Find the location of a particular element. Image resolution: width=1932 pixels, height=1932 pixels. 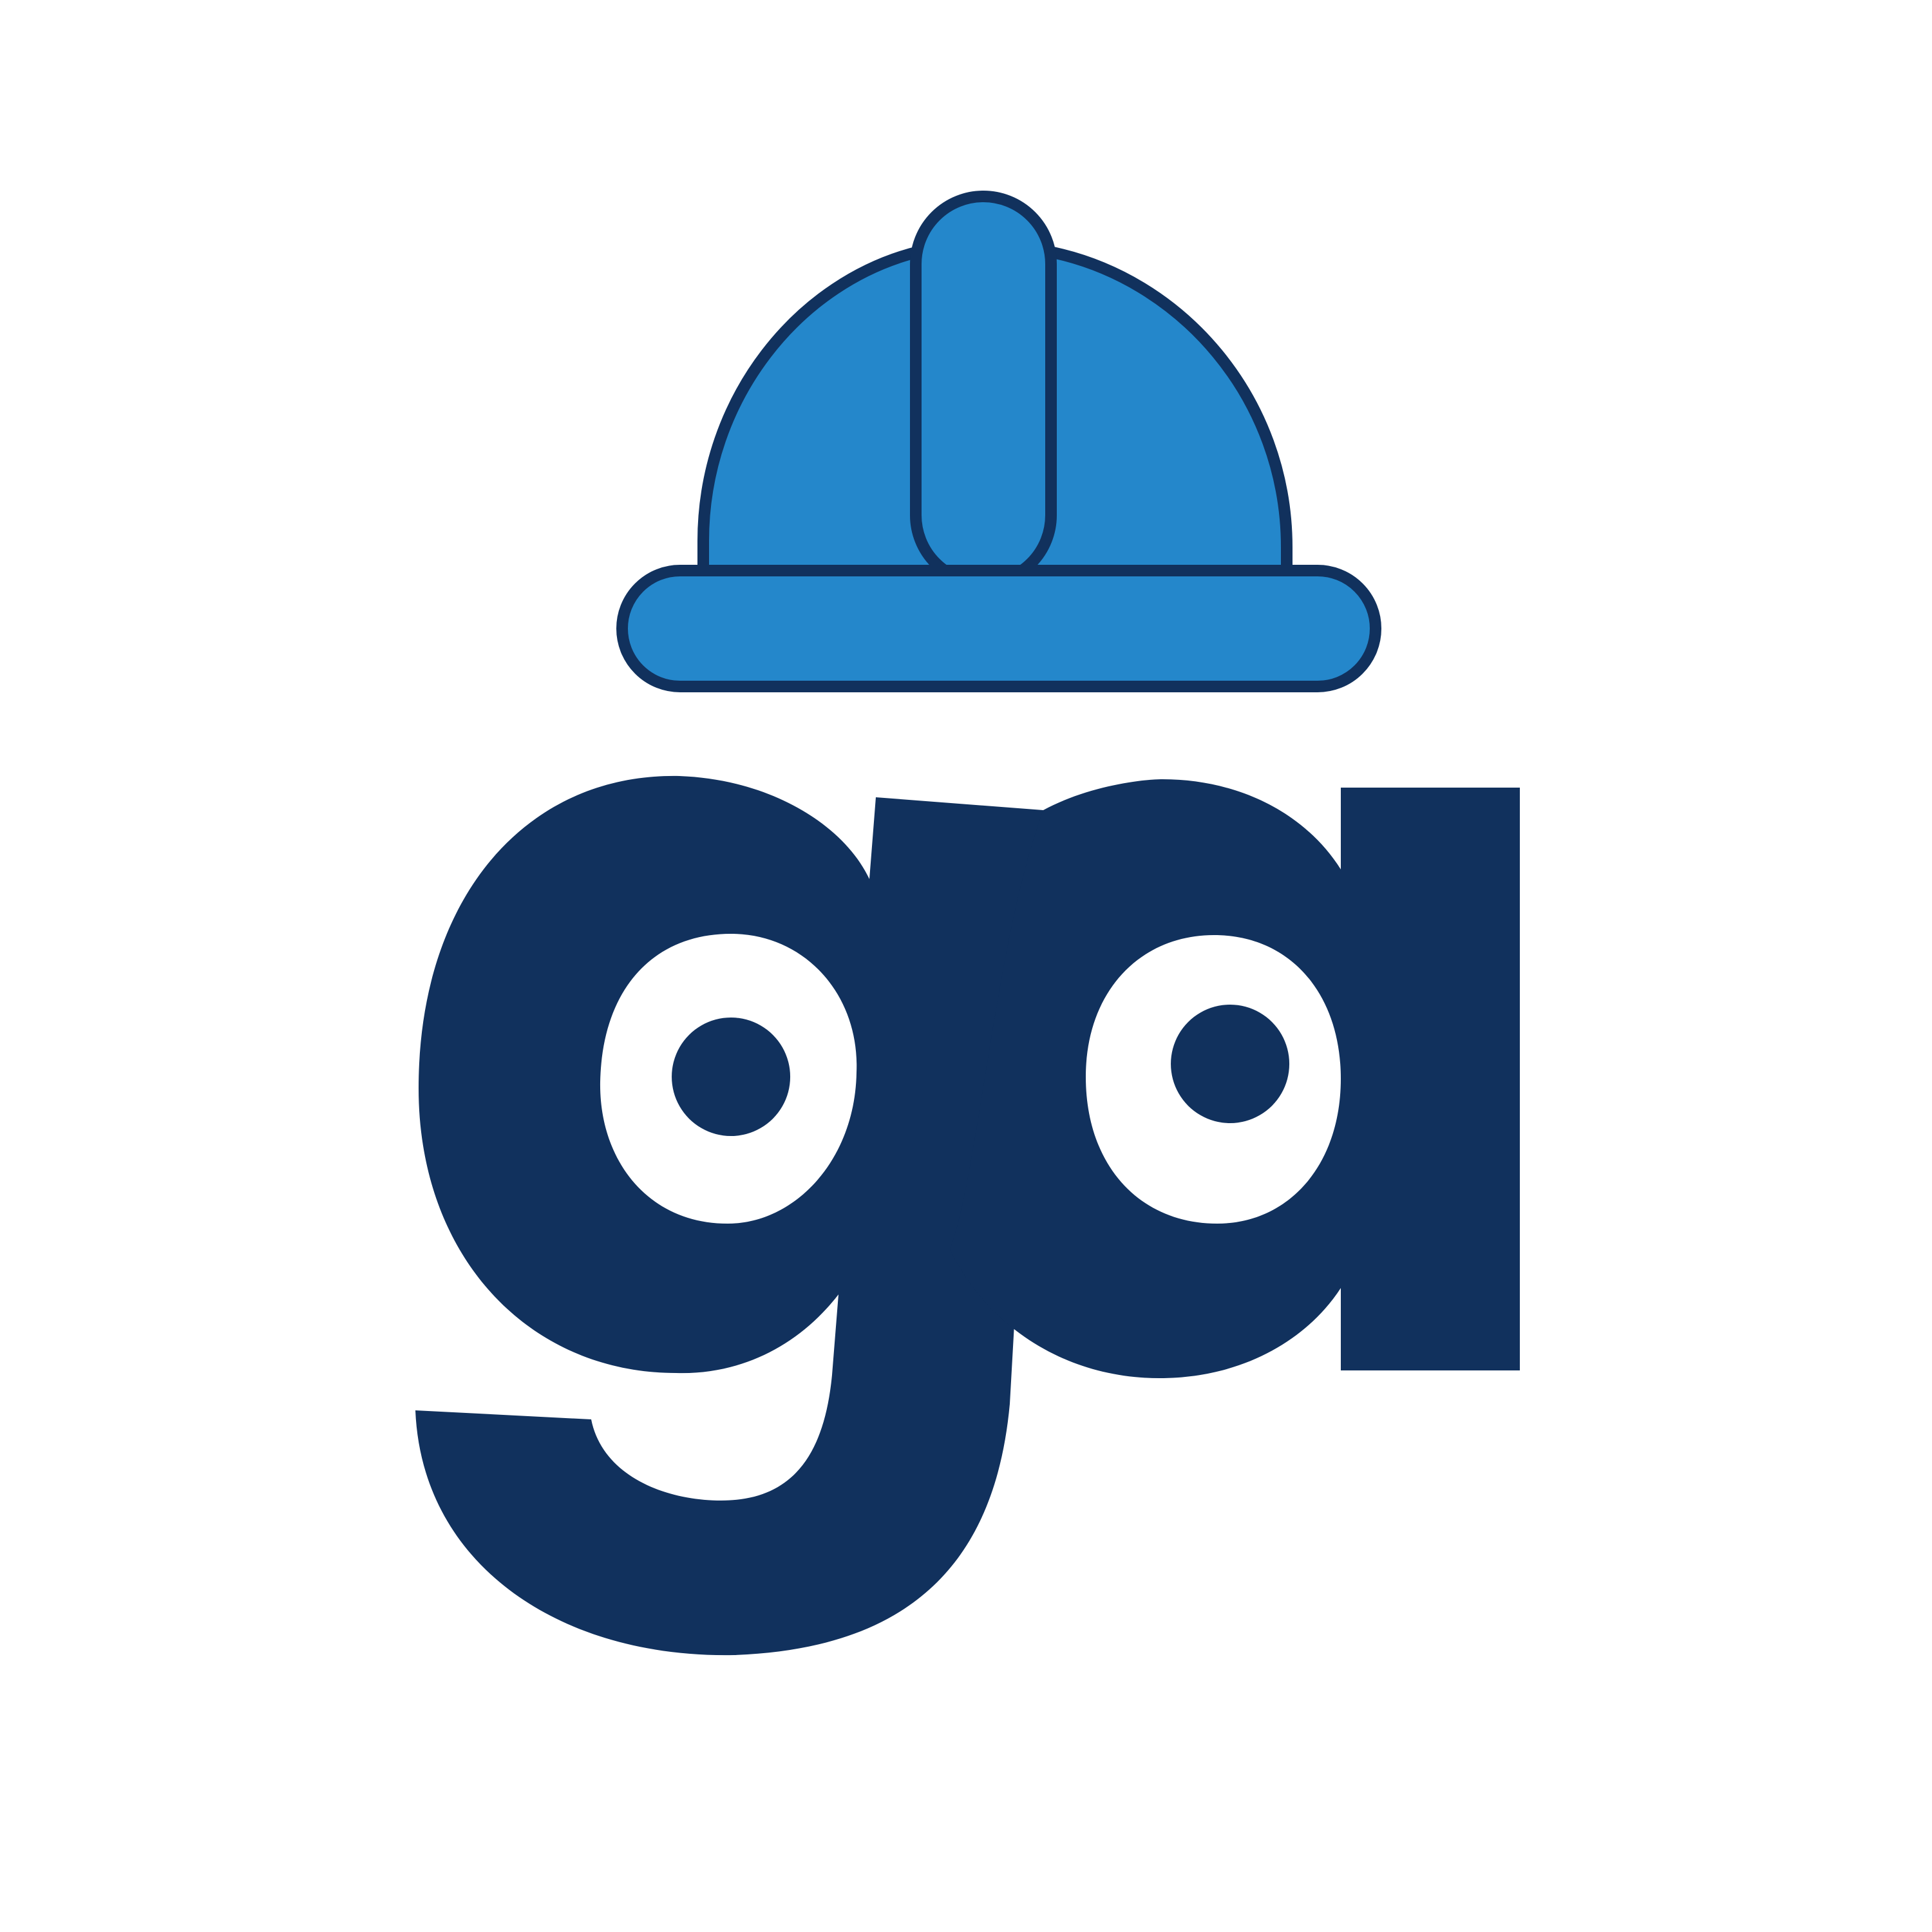

hard-hat-brim-outline is located at coordinates (999, 628).